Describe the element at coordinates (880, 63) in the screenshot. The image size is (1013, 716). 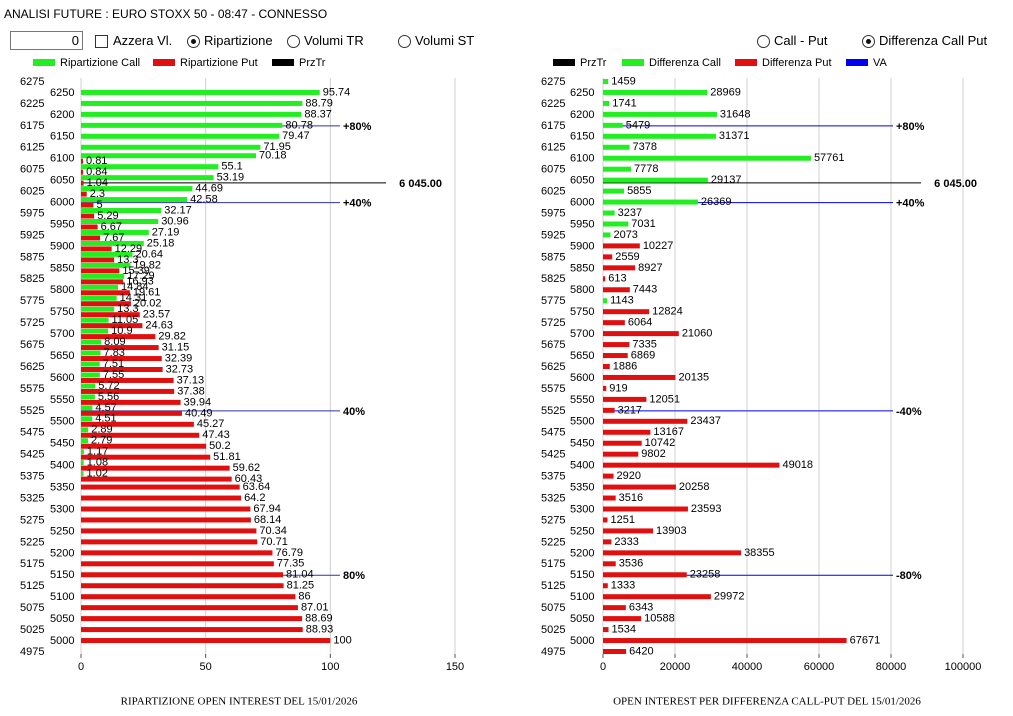
I see `legend-label: VA` at that location.